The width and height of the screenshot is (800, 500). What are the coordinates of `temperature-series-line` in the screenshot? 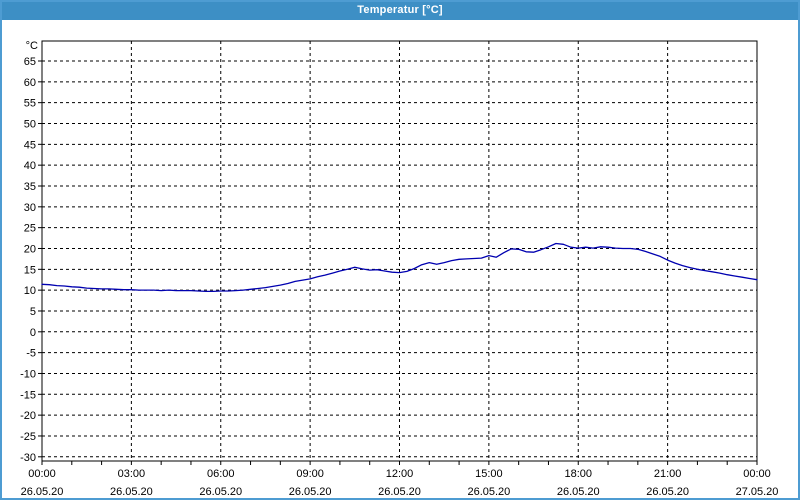 It's located at (399, 267).